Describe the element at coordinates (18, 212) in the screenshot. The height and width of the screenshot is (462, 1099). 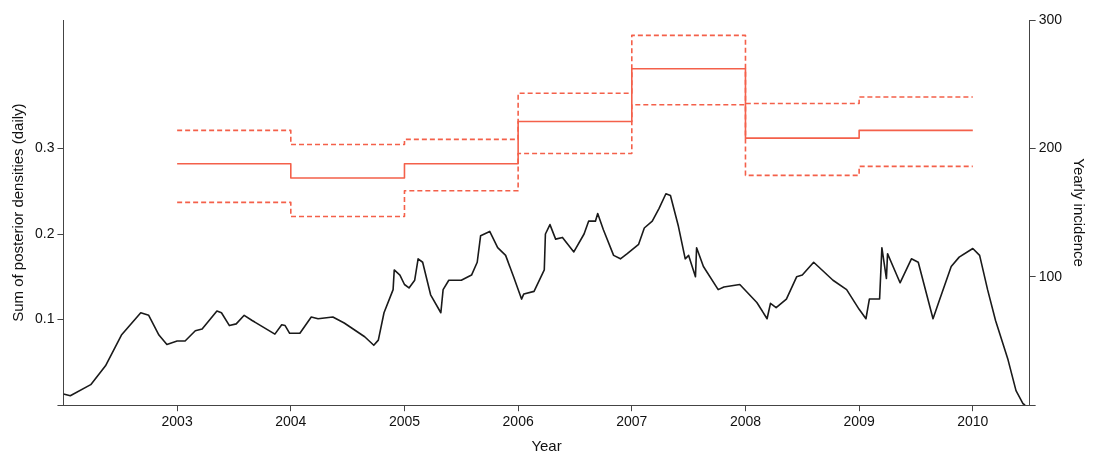
I see `y-axis-title: Sum of posterior densities (daily)` at that location.